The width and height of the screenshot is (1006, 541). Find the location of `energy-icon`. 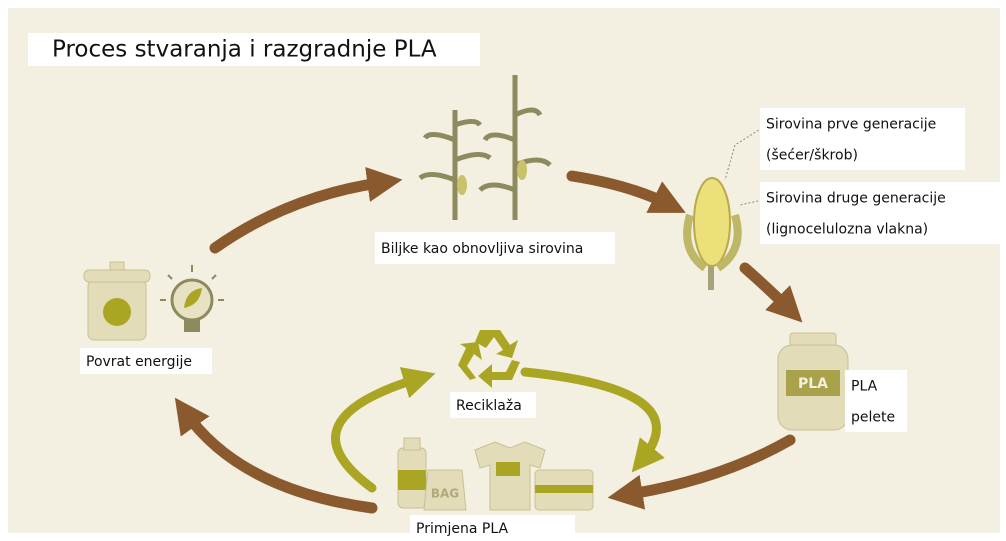

energy-icon is located at coordinates (153, 301).